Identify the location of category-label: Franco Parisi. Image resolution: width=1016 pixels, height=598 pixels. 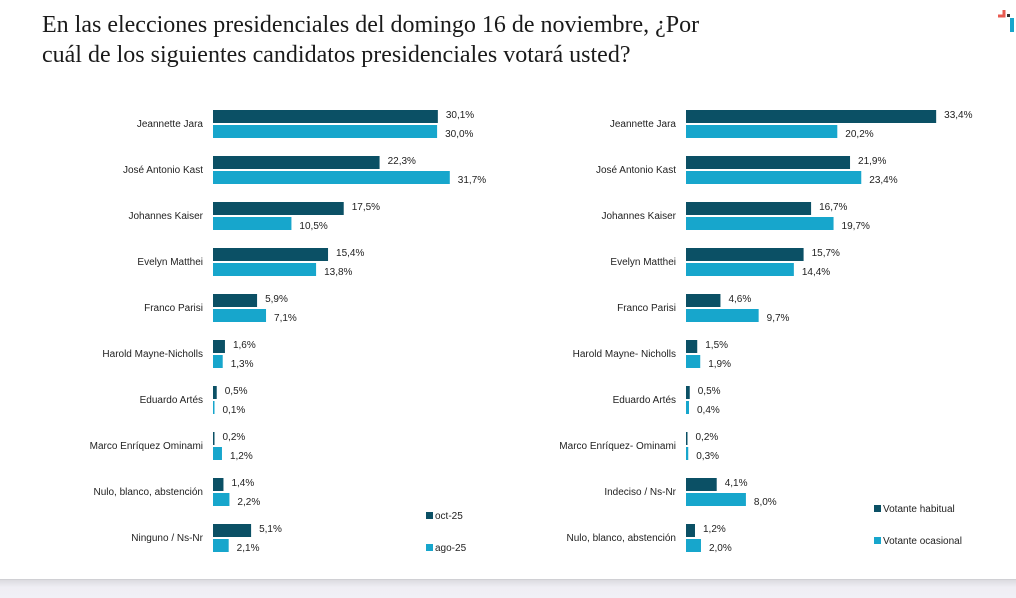
(173, 308).